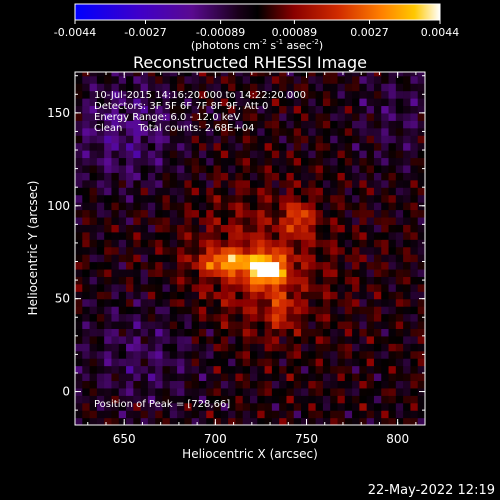  What do you see at coordinates (75, 32) in the screenshot?
I see `colorbar-tick-label: -0.0044` at bounding box center [75, 32].